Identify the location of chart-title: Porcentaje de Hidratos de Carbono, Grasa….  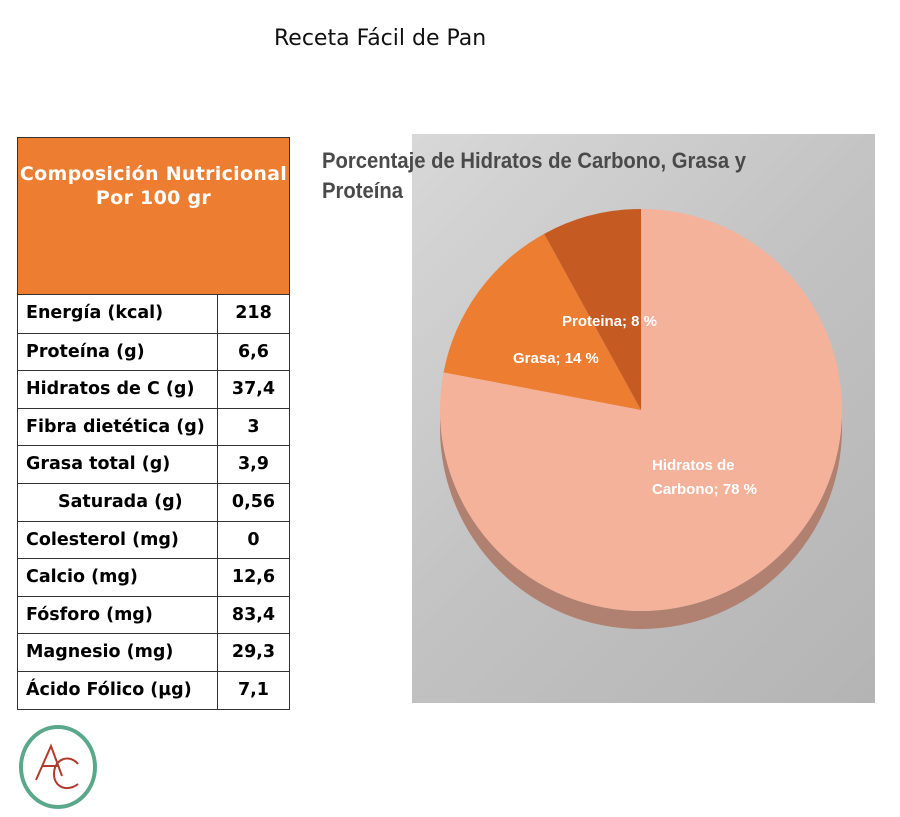
(543, 176).